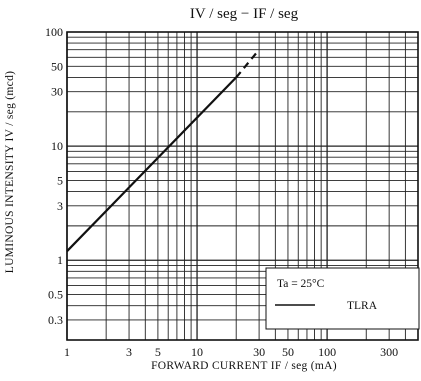 The height and width of the screenshot is (381, 421). Describe the element at coordinates (60, 206) in the screenshot. I see `y-tick-label: 3` at that location.